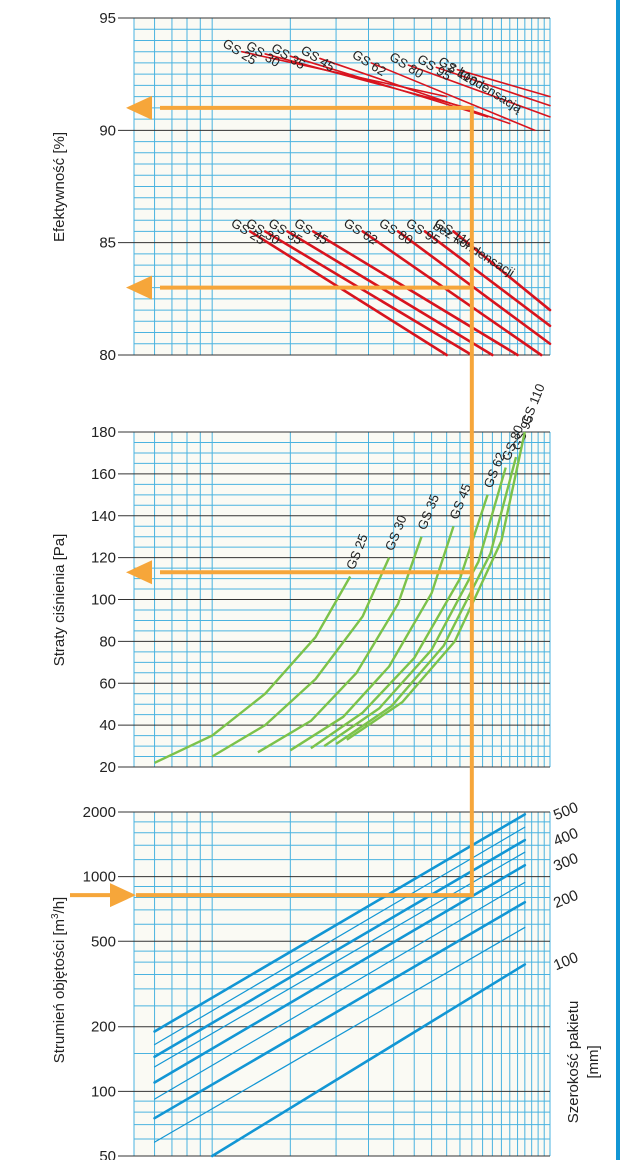 The image size is (627, 1165). Describe the element at coordinates (103, 558) in the screenshot. I see `pressure-tick-label: 120` at that location.